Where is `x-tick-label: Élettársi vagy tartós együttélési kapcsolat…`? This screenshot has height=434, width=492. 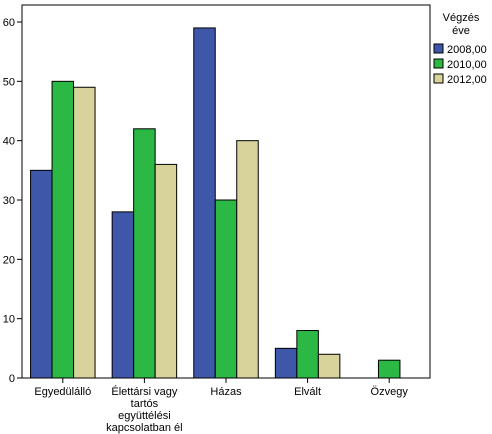
x-tick-label: Élettársi vagy tartós együttélési kapcsolat… is located at coordinates (144, 409).